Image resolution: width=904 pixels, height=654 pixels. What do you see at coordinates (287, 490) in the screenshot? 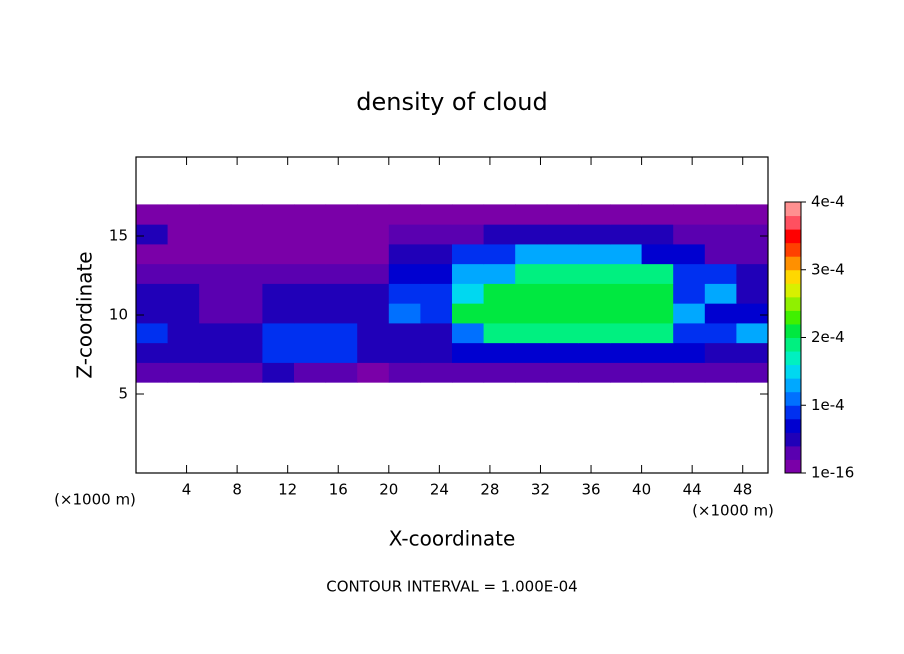
I see `x-tick-label: 12` at bounding box center [287, 490].